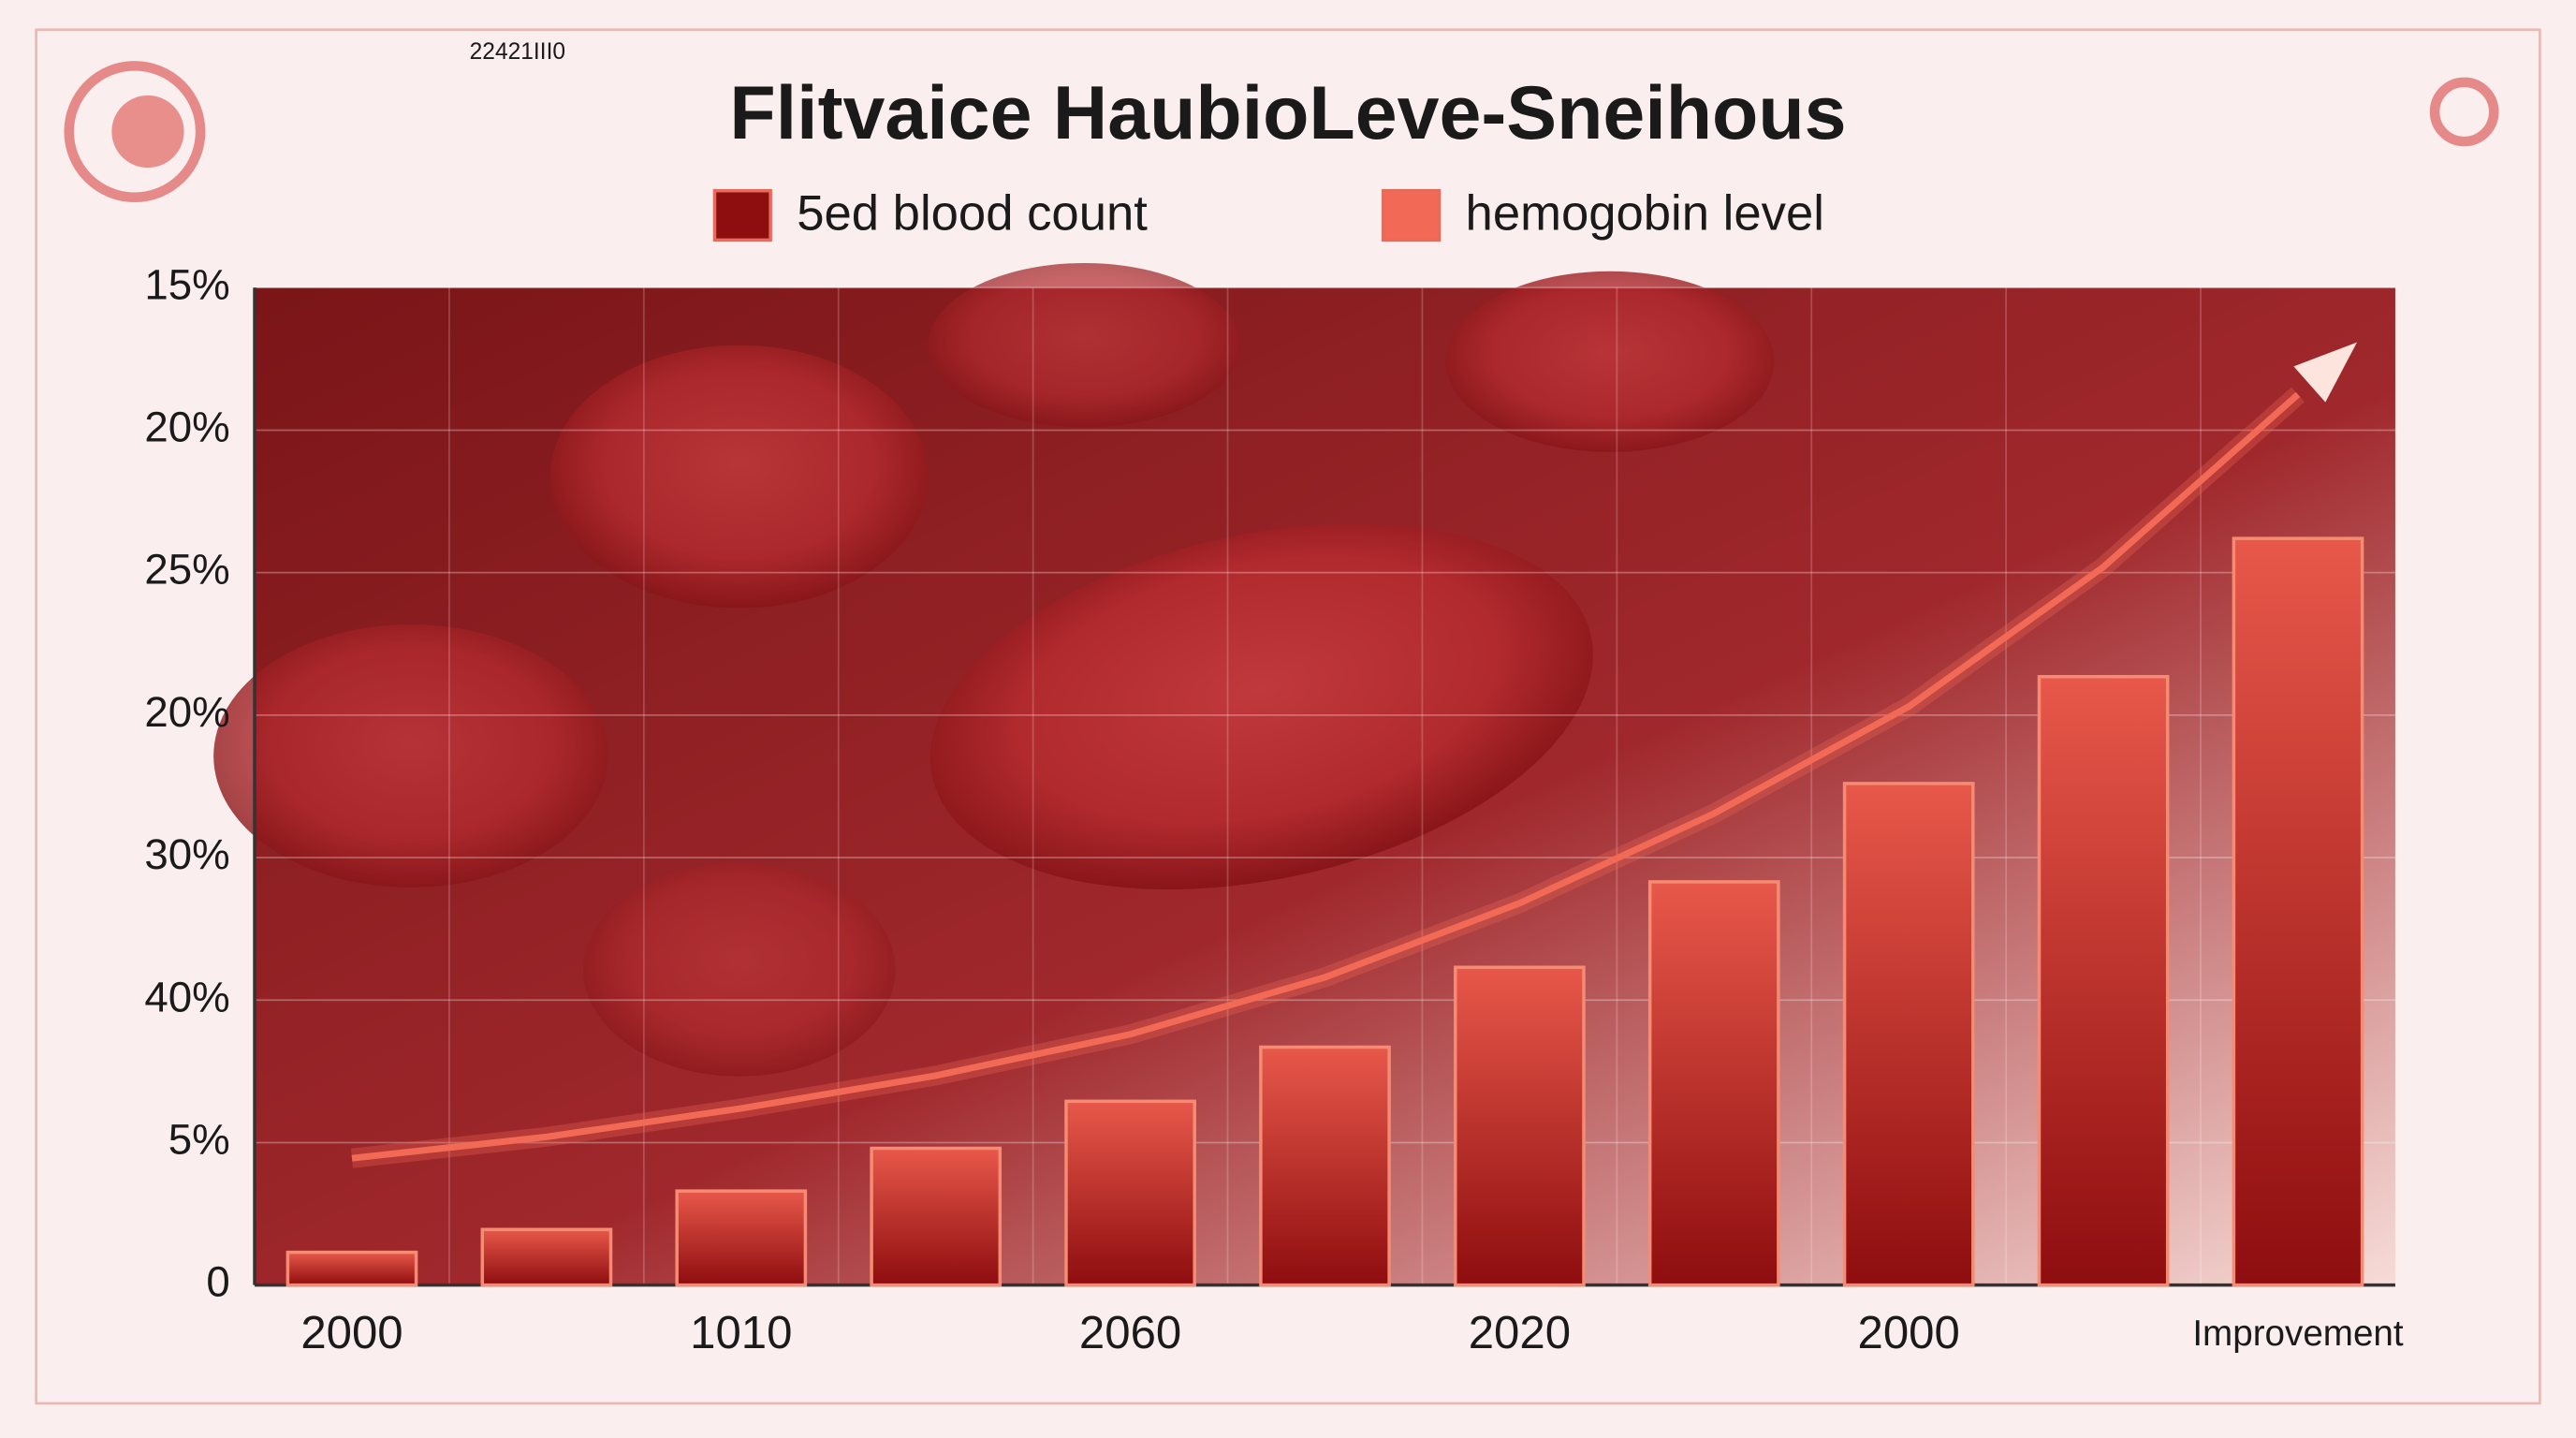 The height and width of the screenshot is (1438, 2576). I want to click on deco-dot, so click(147, 132).